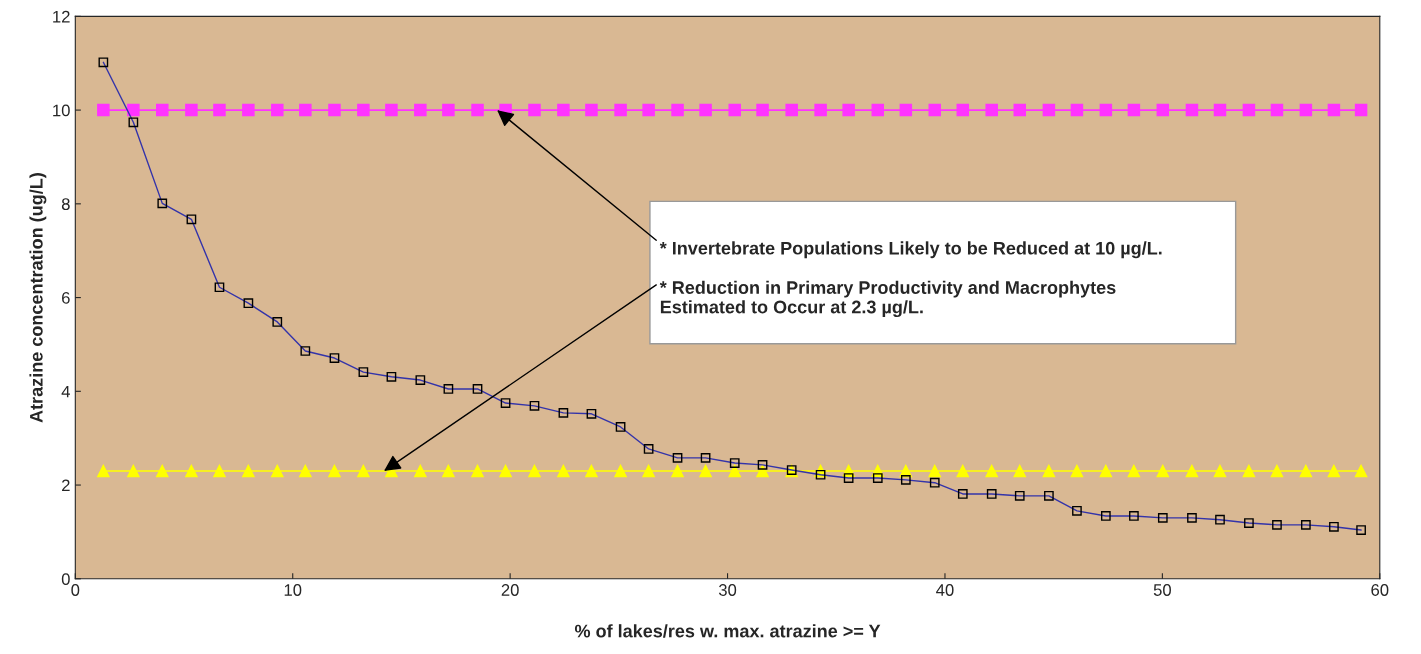 This screenshot has width=1421, height=654. I want to click on x-tick-label: 10, so click(293, 590).